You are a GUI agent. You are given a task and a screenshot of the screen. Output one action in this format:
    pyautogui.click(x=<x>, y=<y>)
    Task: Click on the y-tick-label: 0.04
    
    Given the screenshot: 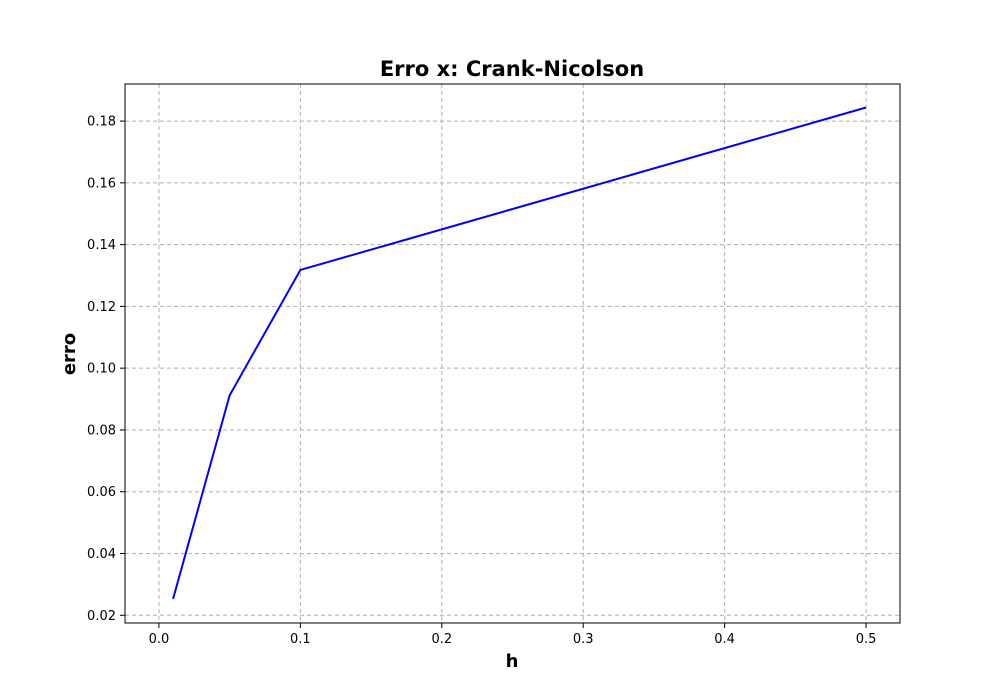 What is the action you would take?
    pyautogui.click(x=101, y=554)
    